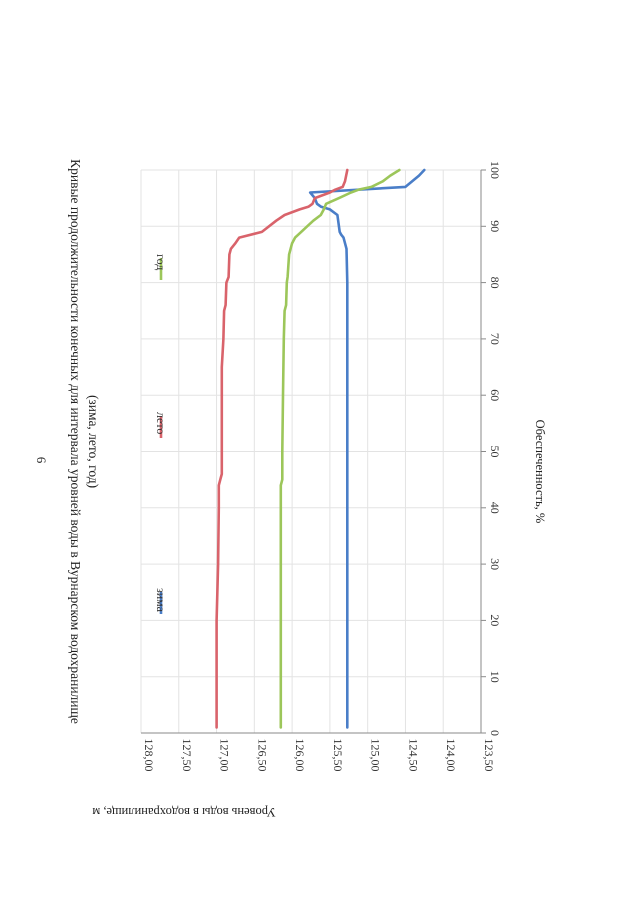  I want to click on x-tick-label: 0, so click(495, 733).